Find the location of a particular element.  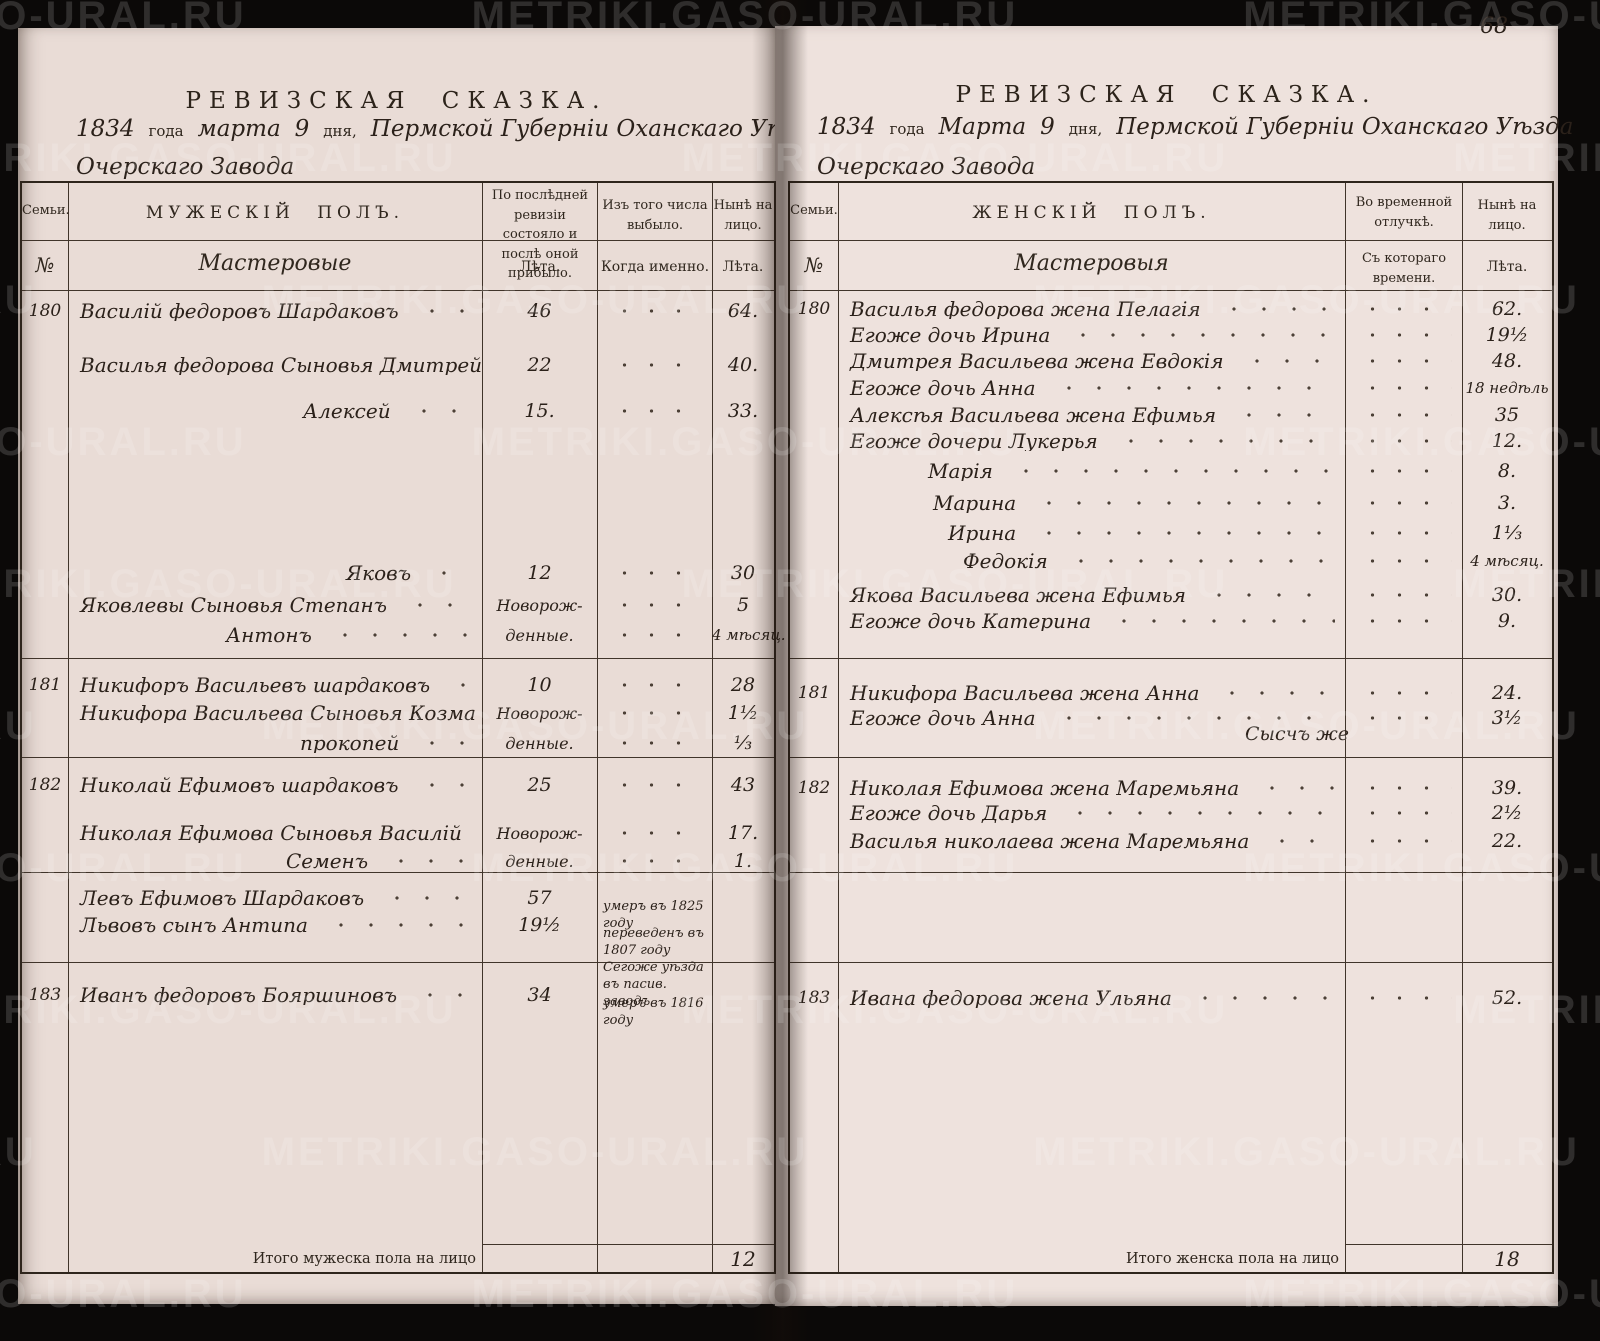

age-previous: 34 is located at coordinates (539, 995).